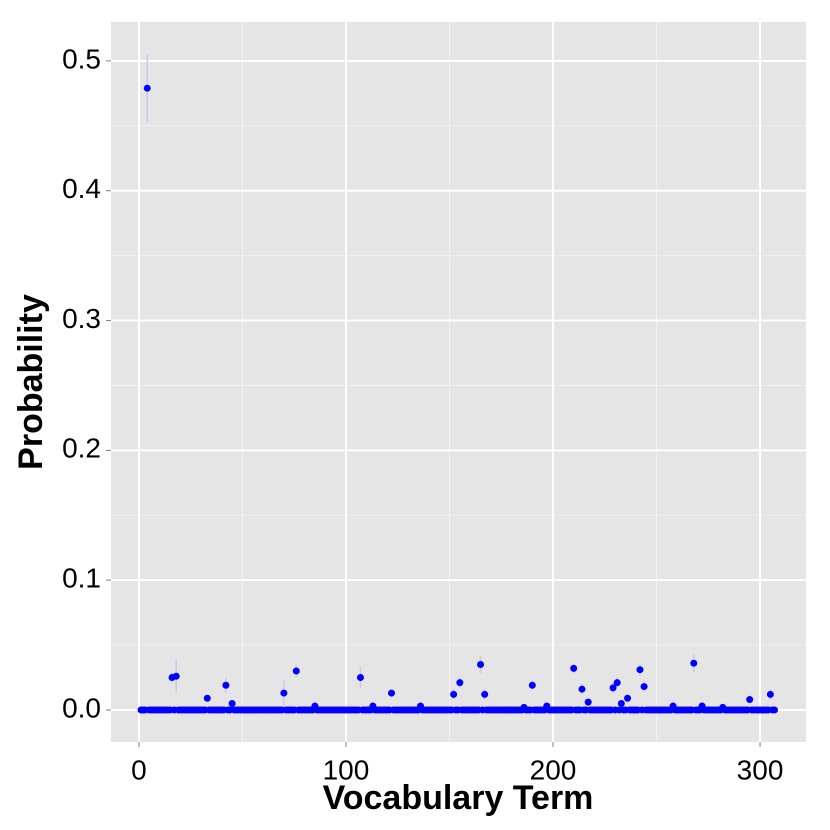  Describe the element at coordinates (139, 769) in the screenshot. I see `x-tick-label: 0` at that location.